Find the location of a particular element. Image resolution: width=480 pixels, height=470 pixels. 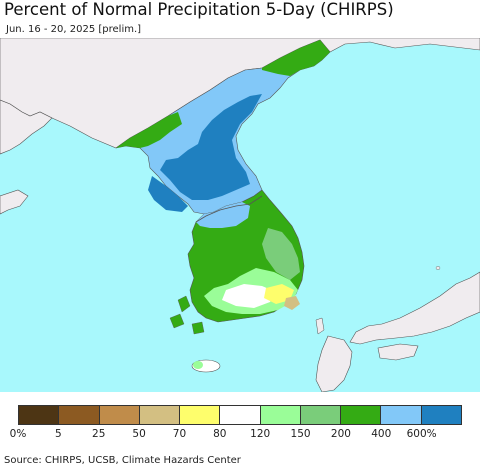

nk-green-northeast is located at coordinates (296, 58).